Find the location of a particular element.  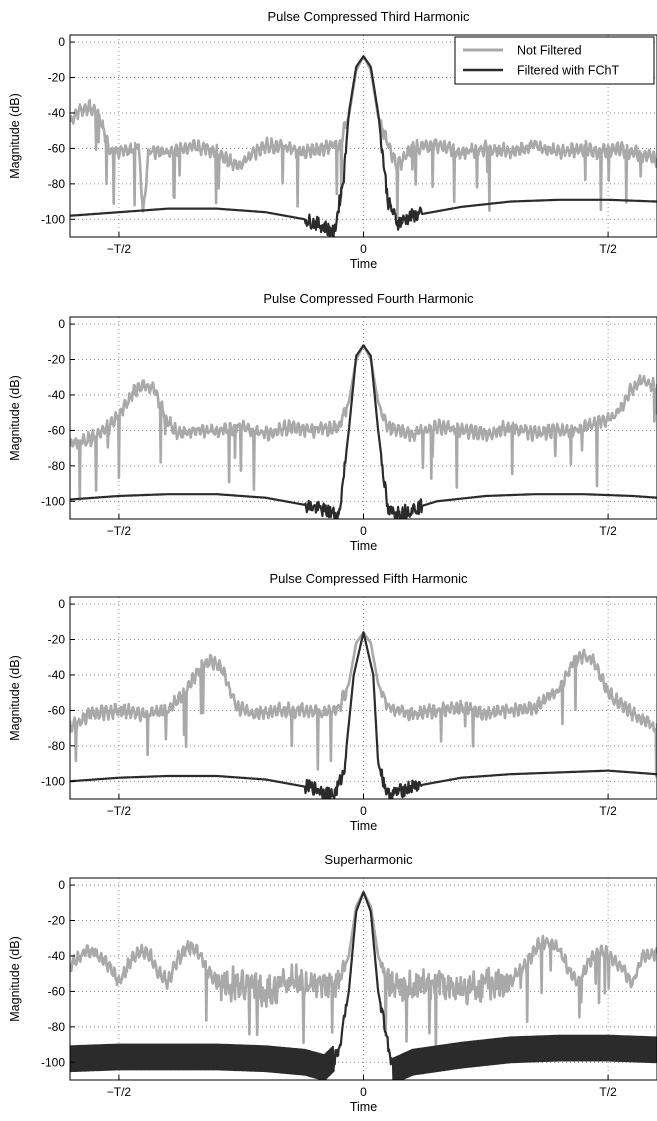

panel-title: Pulse Compressed Third Harmonic is located at coordinates (368, 16).